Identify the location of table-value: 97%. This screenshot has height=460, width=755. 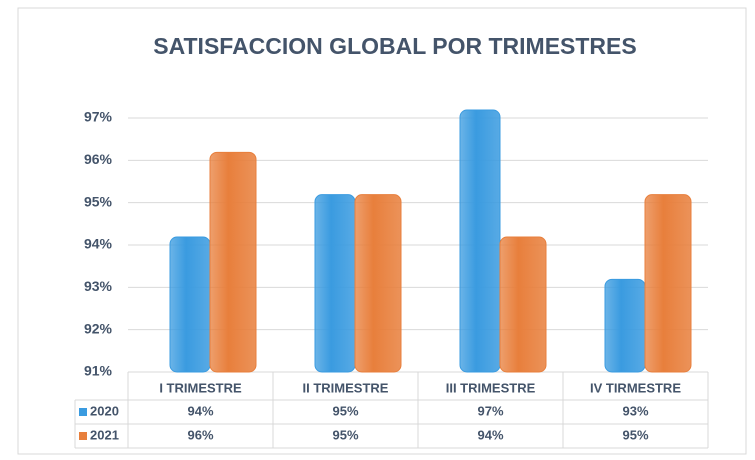
(490, 410).